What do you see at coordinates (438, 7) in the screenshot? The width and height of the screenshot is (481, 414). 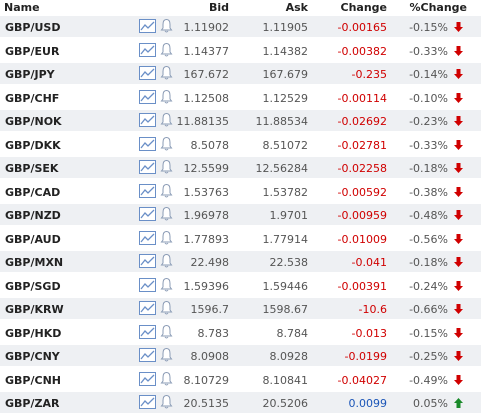 I see `header-pct-change: %Change` at bounding box center [438, 7].